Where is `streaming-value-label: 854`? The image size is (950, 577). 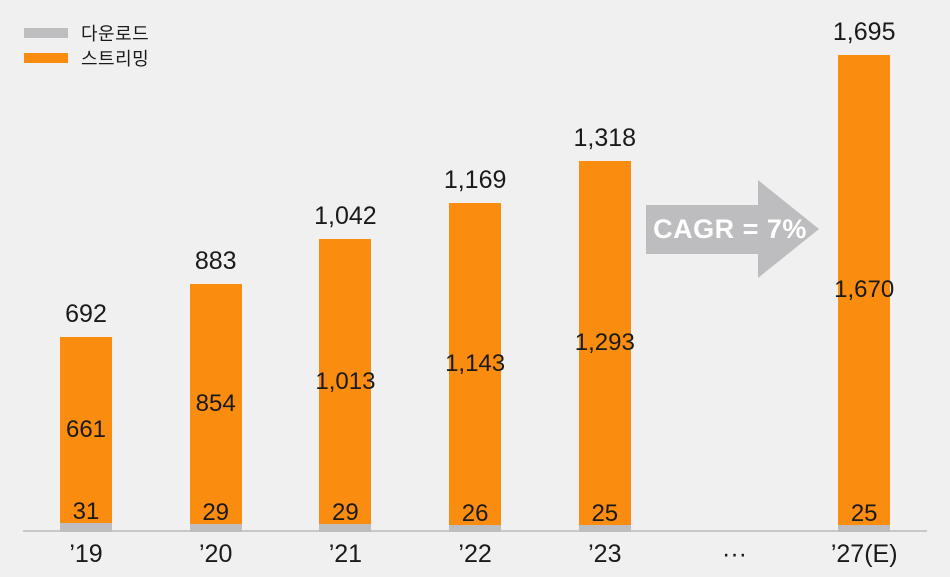
streaming-value-label: 854 is located at coordinates (215, 403).